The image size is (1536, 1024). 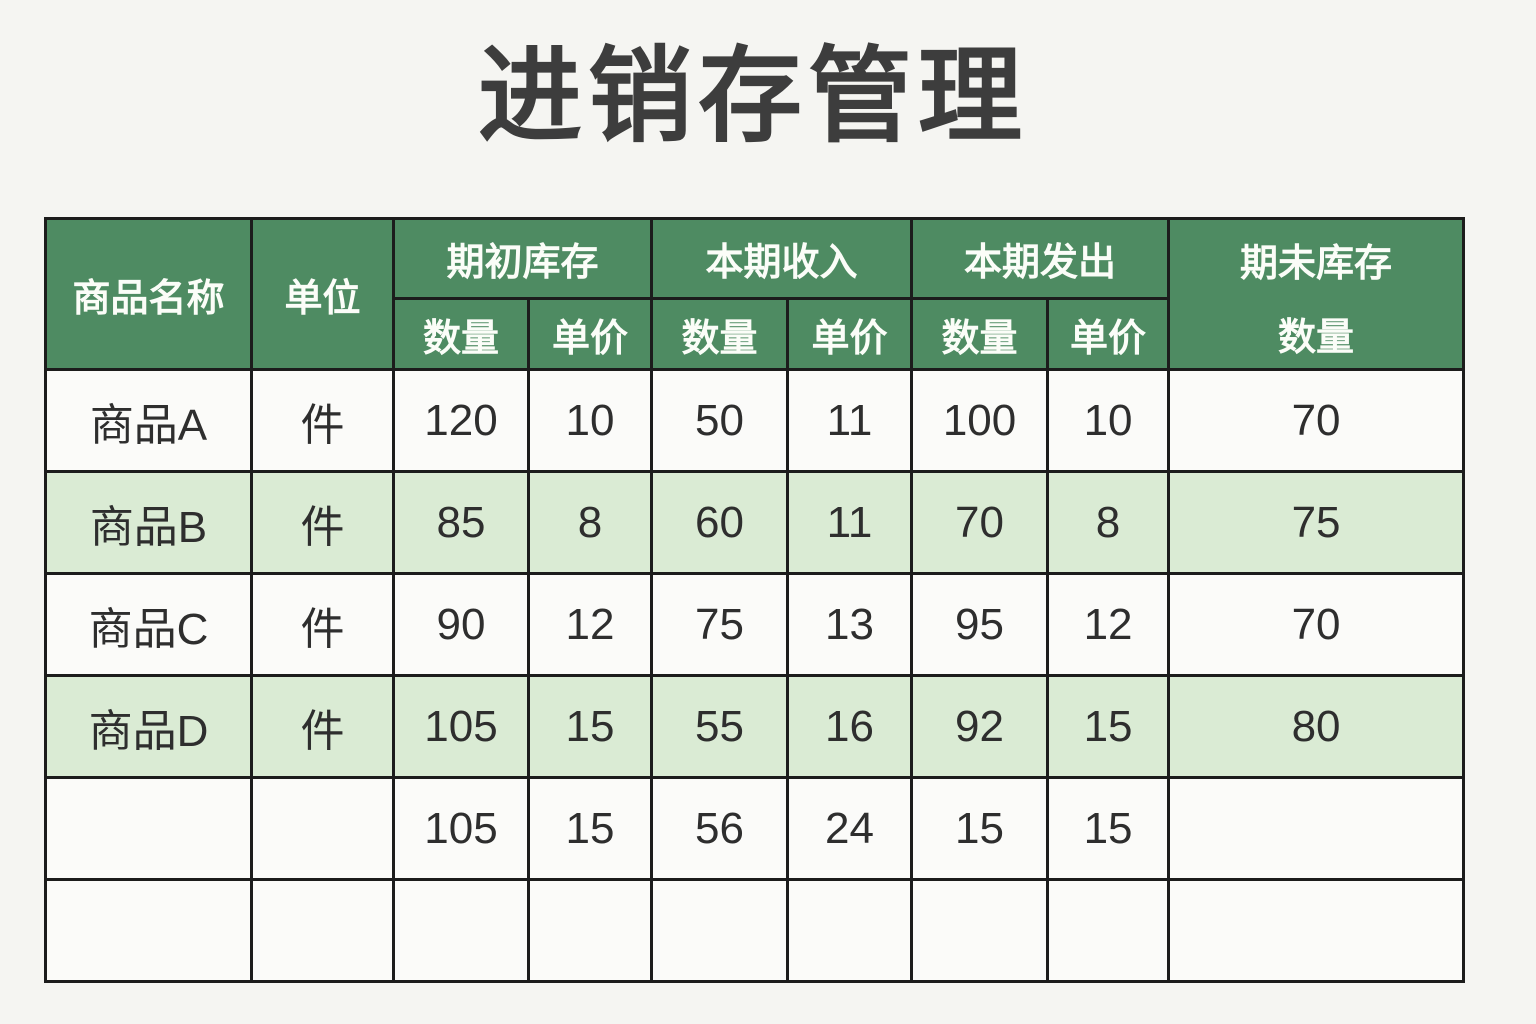 I want to click on header-beginning-inventory: 期初库存, so click(x=522, y=258).